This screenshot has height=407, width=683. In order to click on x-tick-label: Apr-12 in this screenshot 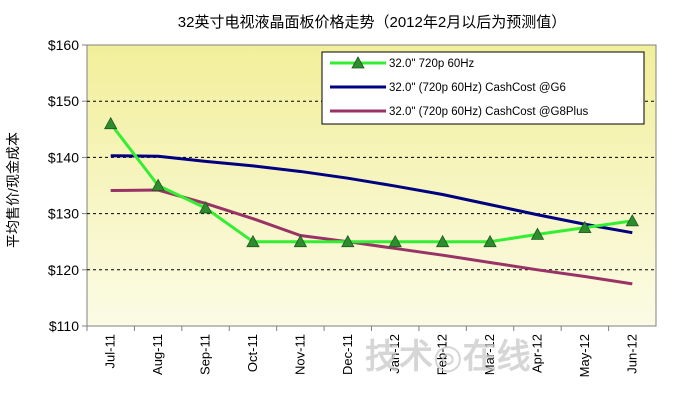, I will do `click(536, 353)`.